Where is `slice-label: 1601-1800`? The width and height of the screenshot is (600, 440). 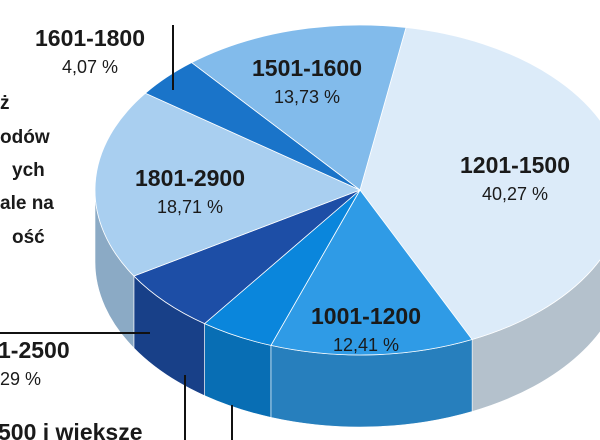 slice-label: 1601-1800 is located at coordinates (90, 38).